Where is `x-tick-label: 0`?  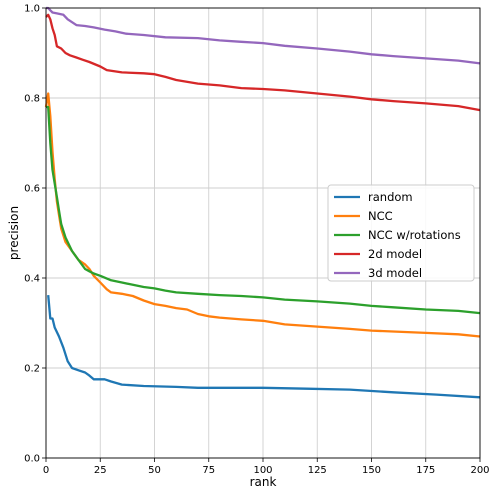 x-tick-label: 0 is located at coordinates (46, 470).